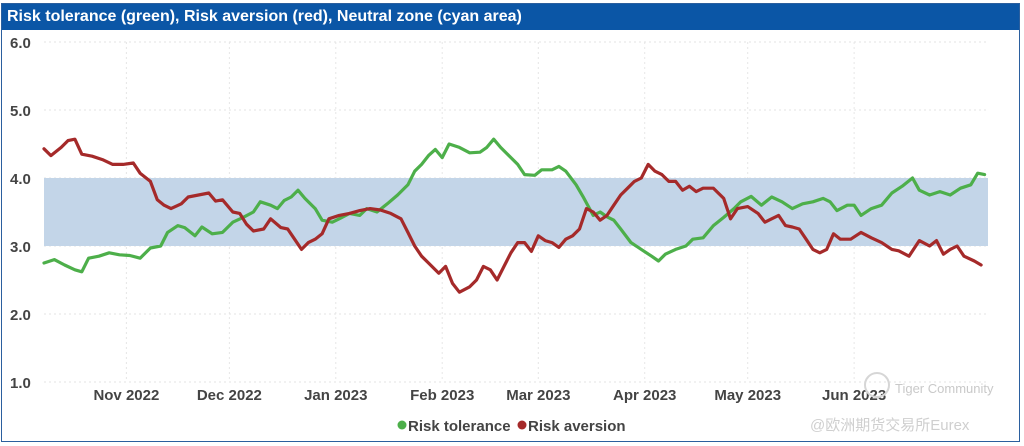 The height and width of the screenshot is (446, 1024). Describe the element at coordinates (20, 179) in the screenshot. I see `y-tick-label: 4.0` at that location.